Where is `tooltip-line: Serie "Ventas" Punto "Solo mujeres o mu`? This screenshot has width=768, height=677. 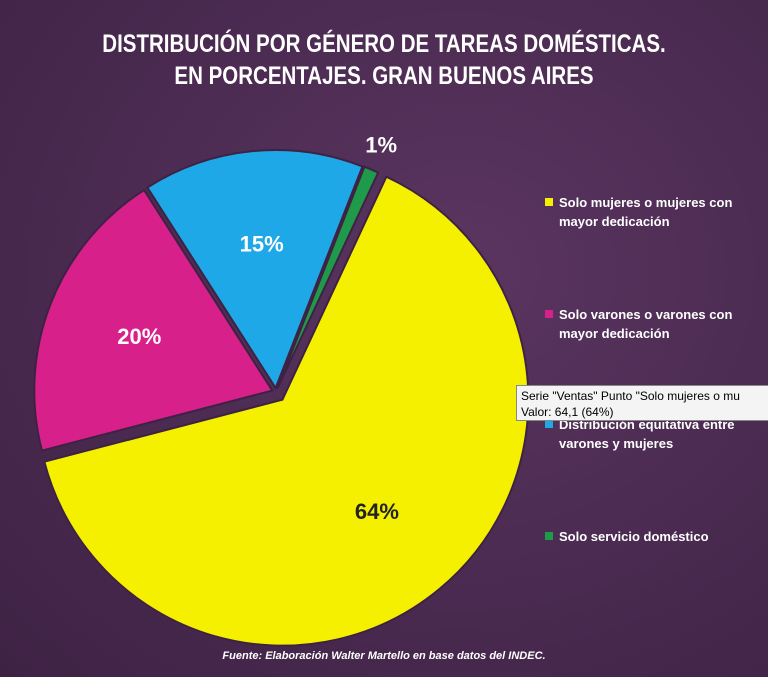
tooltip-line: Serie "Ventas" Punto "Solo mujeres o mu is located at coordinates (630, 396).